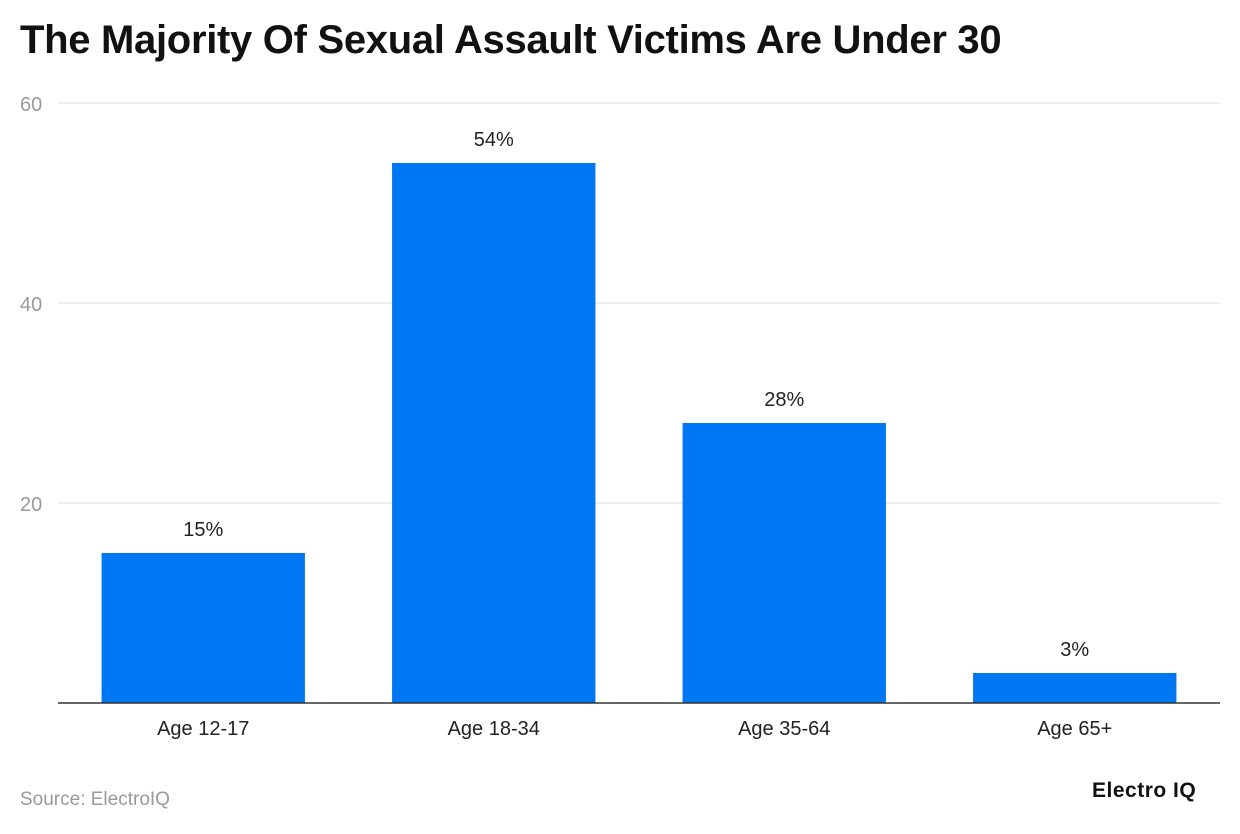 The width and height of the screenshot is (1240, 834). Describe the element at coordinates (203, 530) in the screenshot. I see `data-label: 15%` at that location.